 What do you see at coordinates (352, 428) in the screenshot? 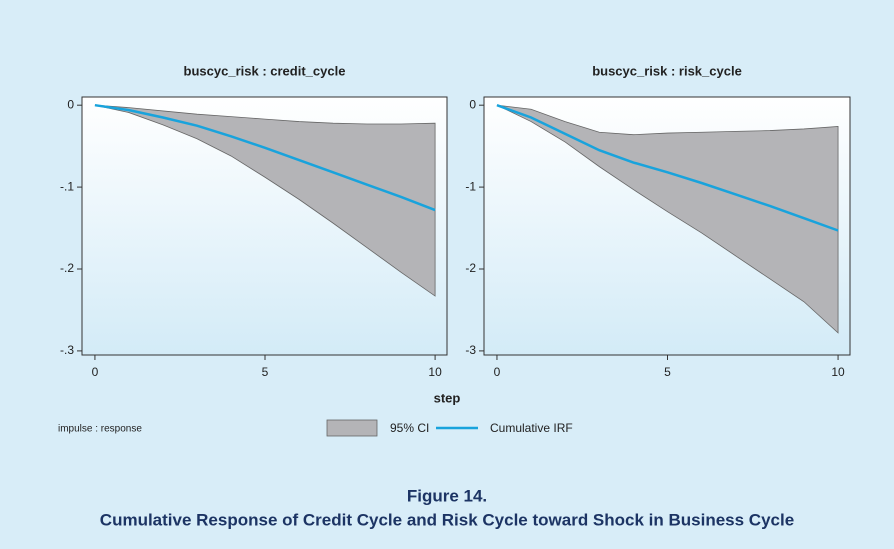
I see `legend-swatch` at bounding box center [352, 428].